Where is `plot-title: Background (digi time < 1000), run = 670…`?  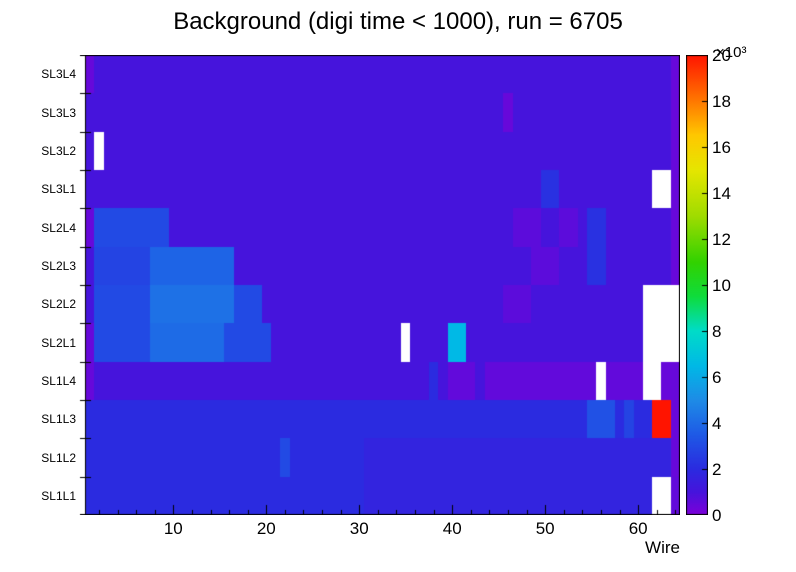
plot-title: Background (digi time < 1000), run = 670… is located at coordinates (398, 21).